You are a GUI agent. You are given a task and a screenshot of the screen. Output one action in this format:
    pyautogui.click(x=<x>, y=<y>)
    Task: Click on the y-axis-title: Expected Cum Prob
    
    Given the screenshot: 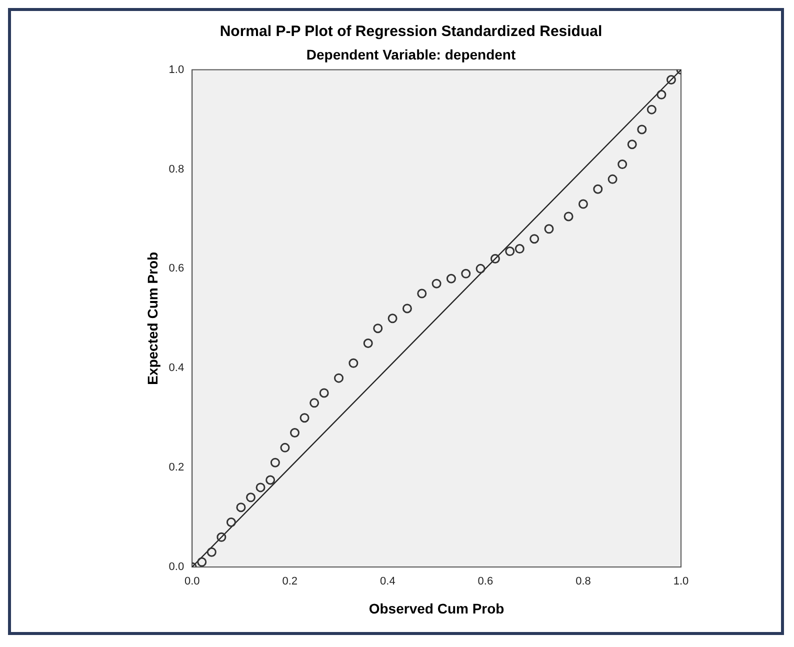 What is the action you would take?
    pyautogui.click(x=152, y=318)
    